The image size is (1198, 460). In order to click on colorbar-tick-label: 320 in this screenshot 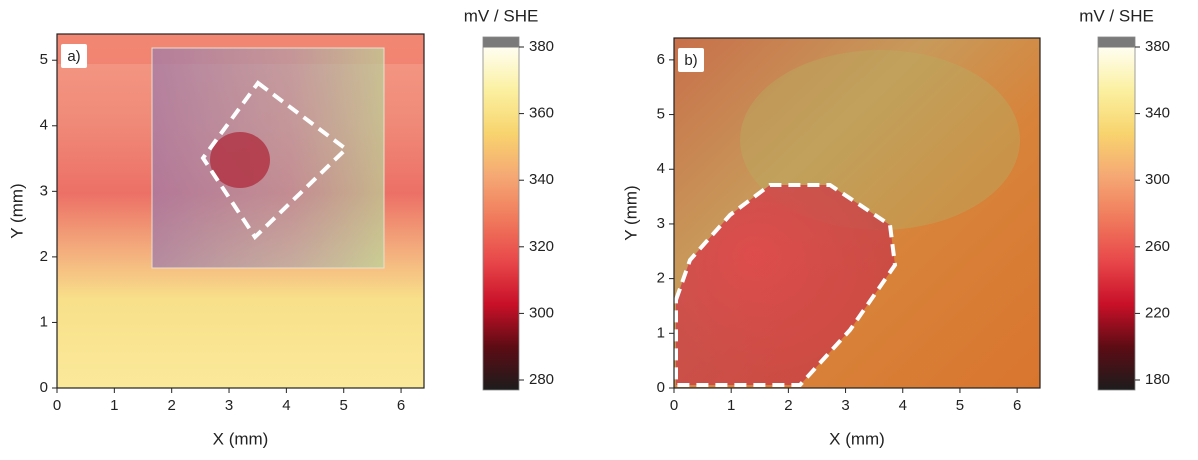, I will do `click(541, 246)`.